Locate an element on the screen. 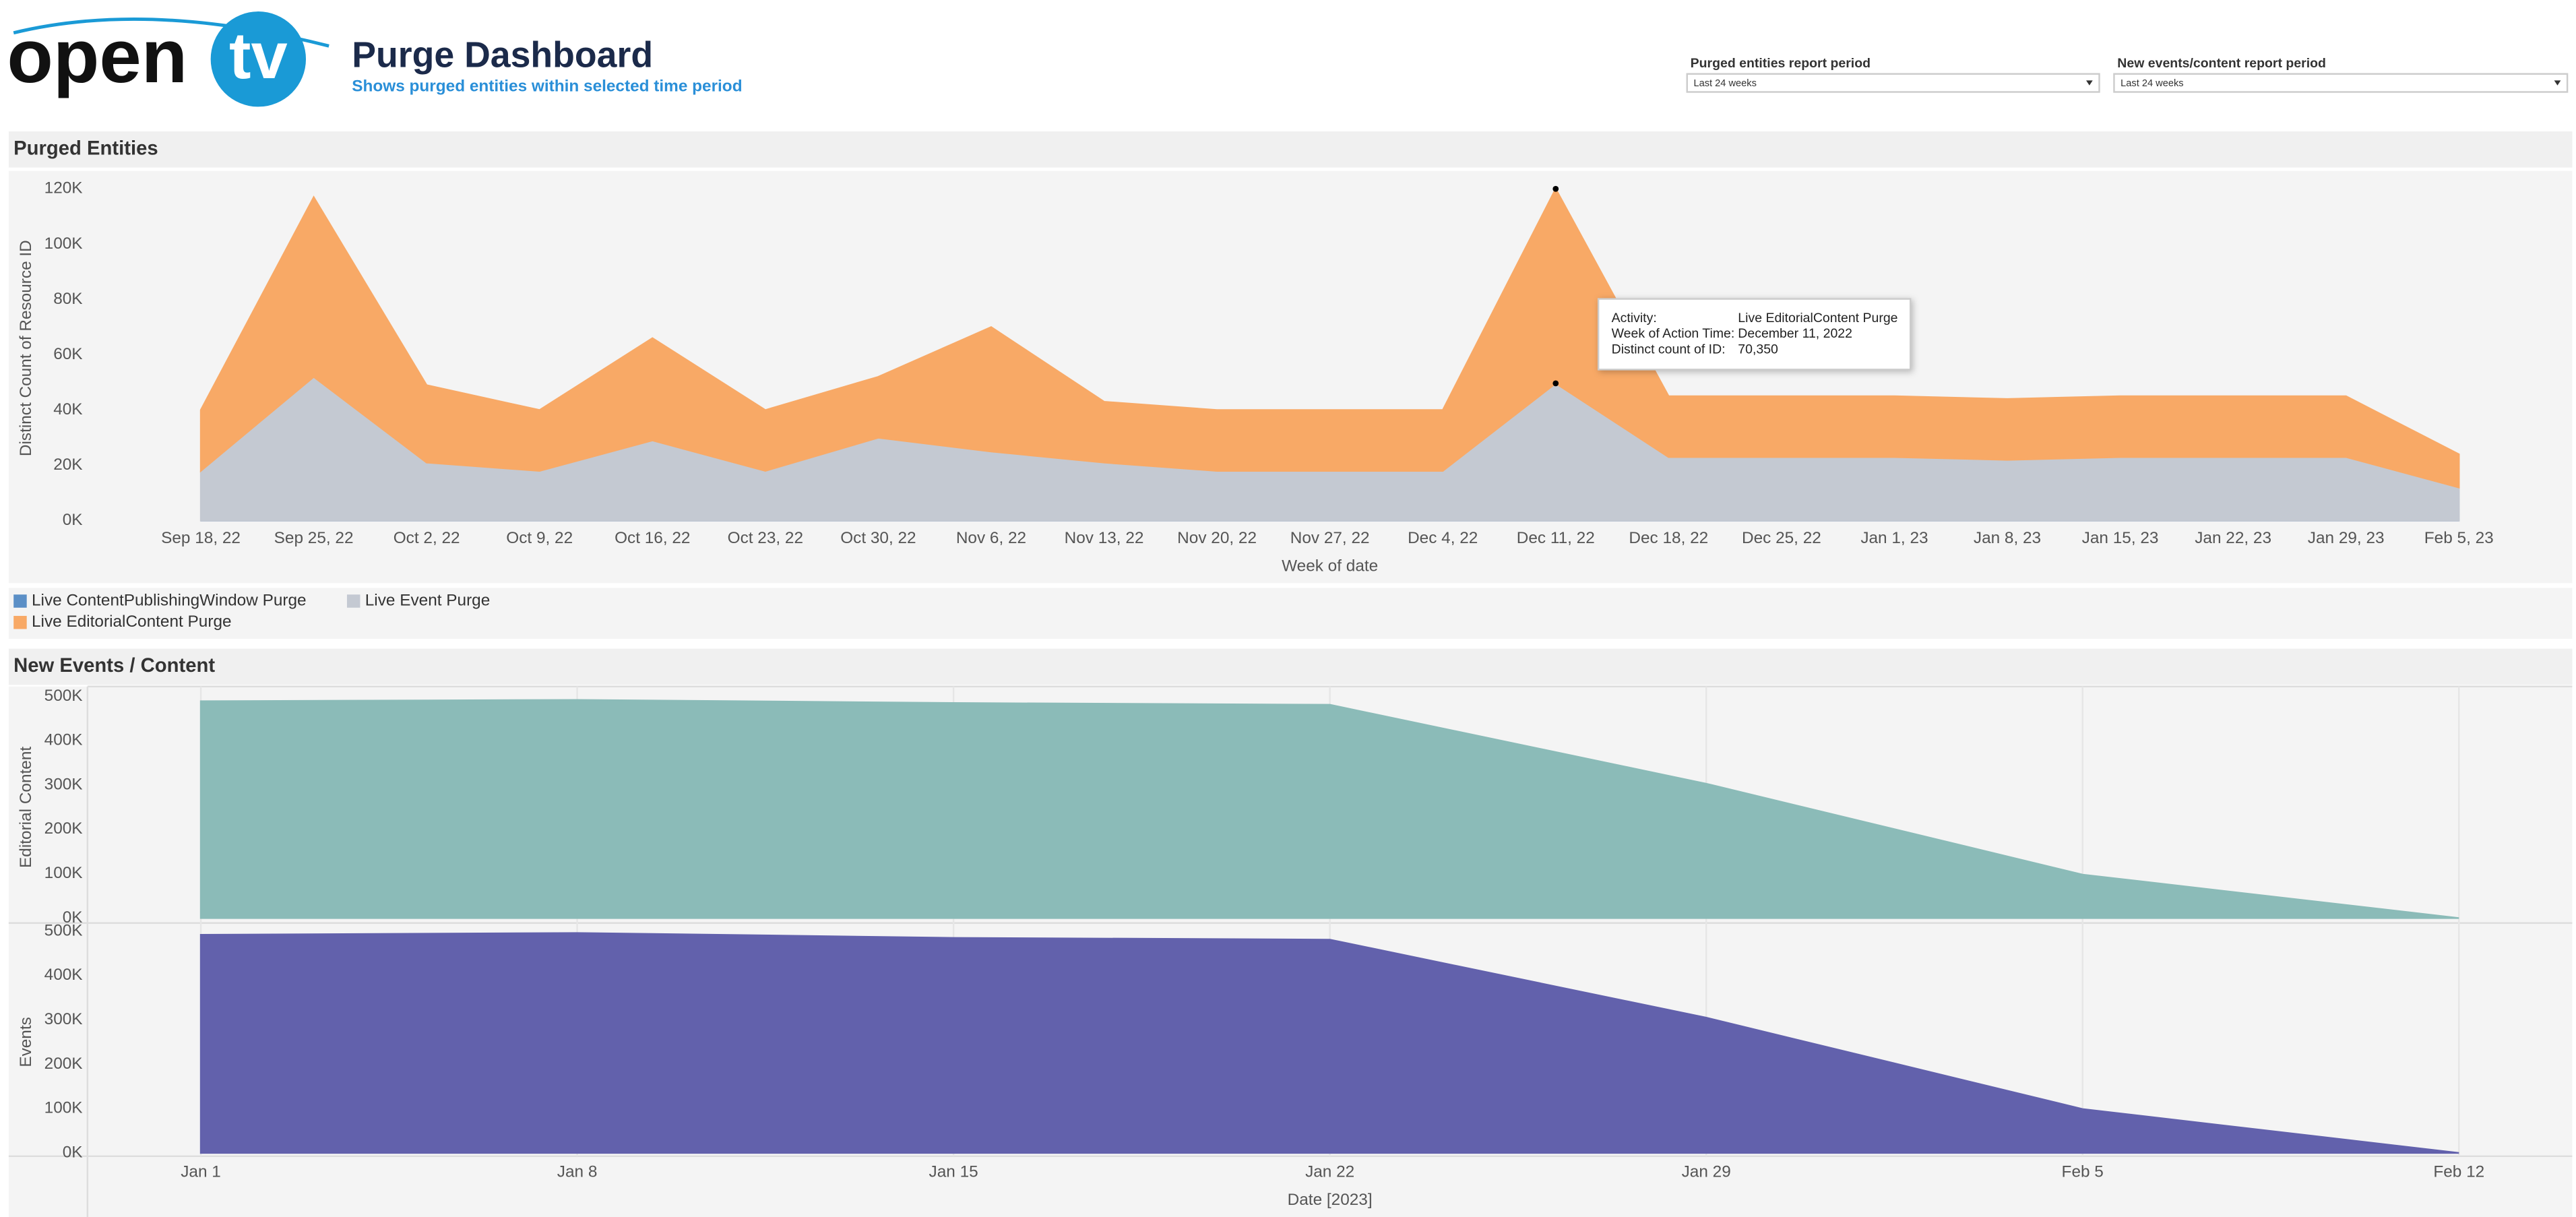 This screenshot has height=1217, width=2576. y-tick-label: 20K is located at coordinates (67, 465).